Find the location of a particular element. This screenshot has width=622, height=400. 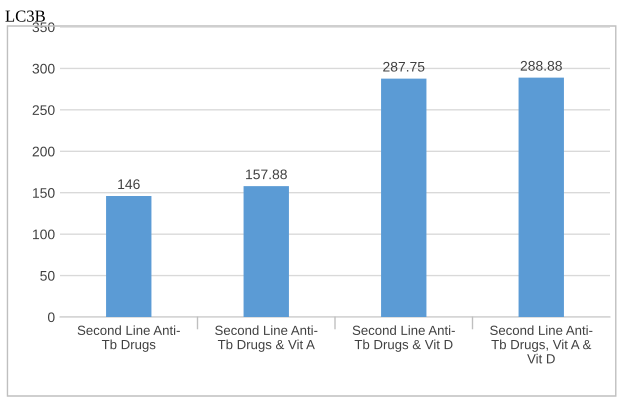

y-tick-label: 300 is located at coordinates (43, 69).